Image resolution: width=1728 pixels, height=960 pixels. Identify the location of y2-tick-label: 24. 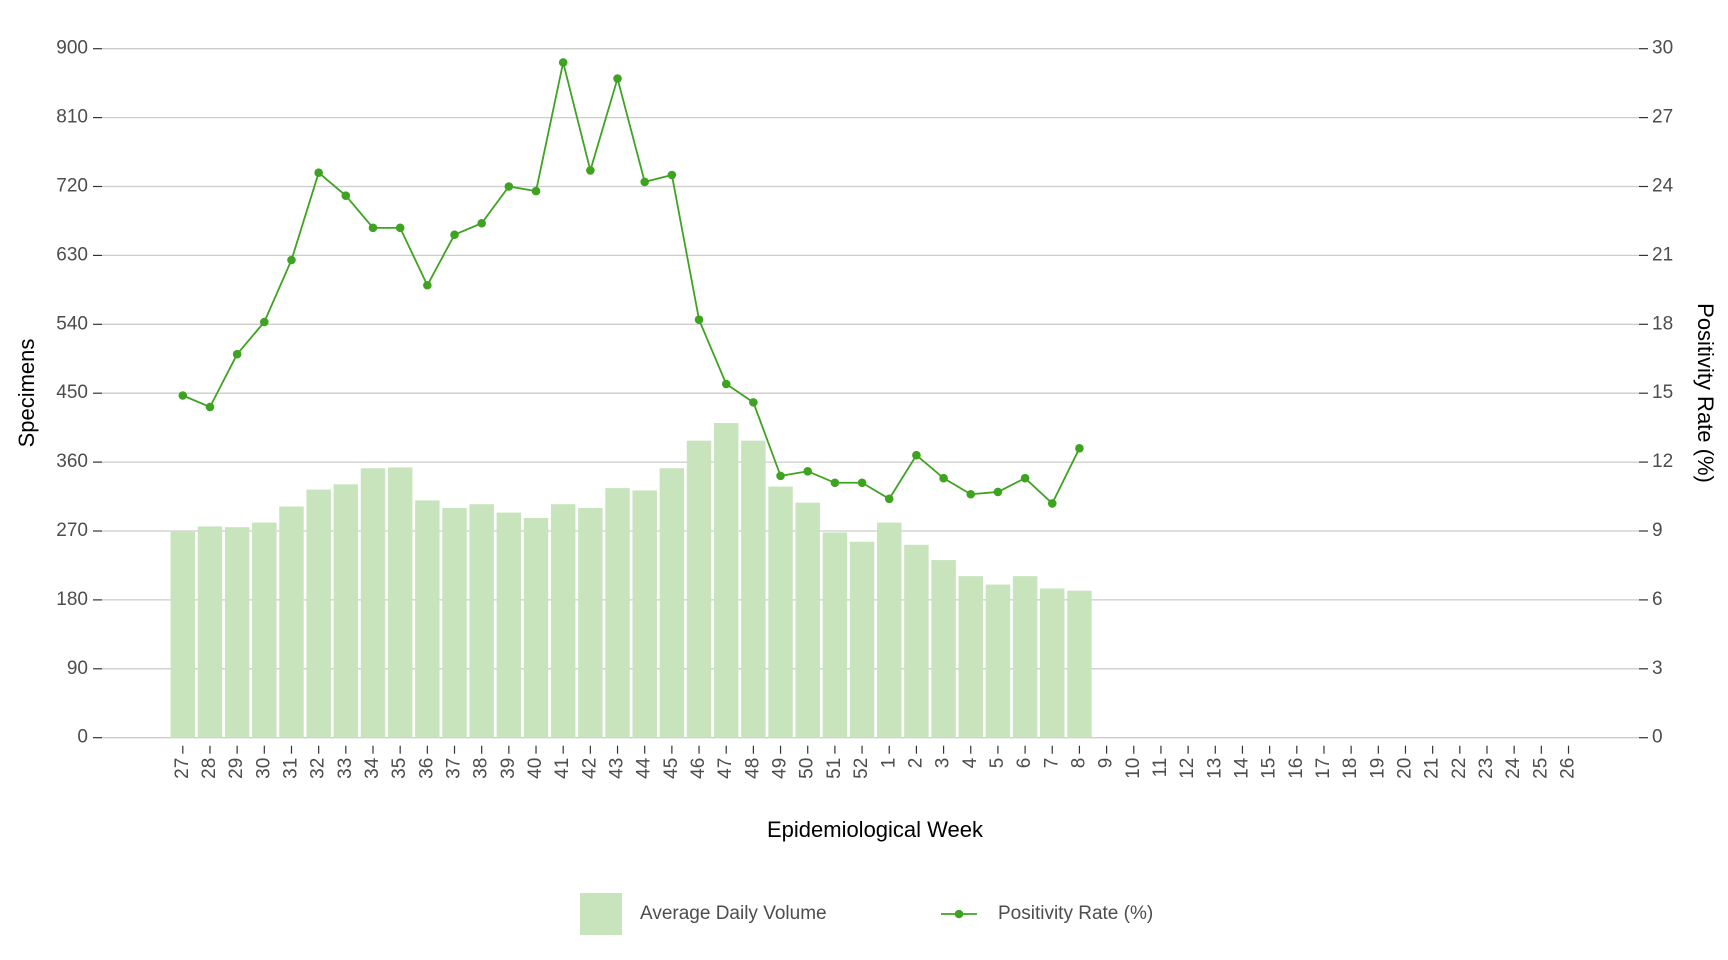
(1663, 186).